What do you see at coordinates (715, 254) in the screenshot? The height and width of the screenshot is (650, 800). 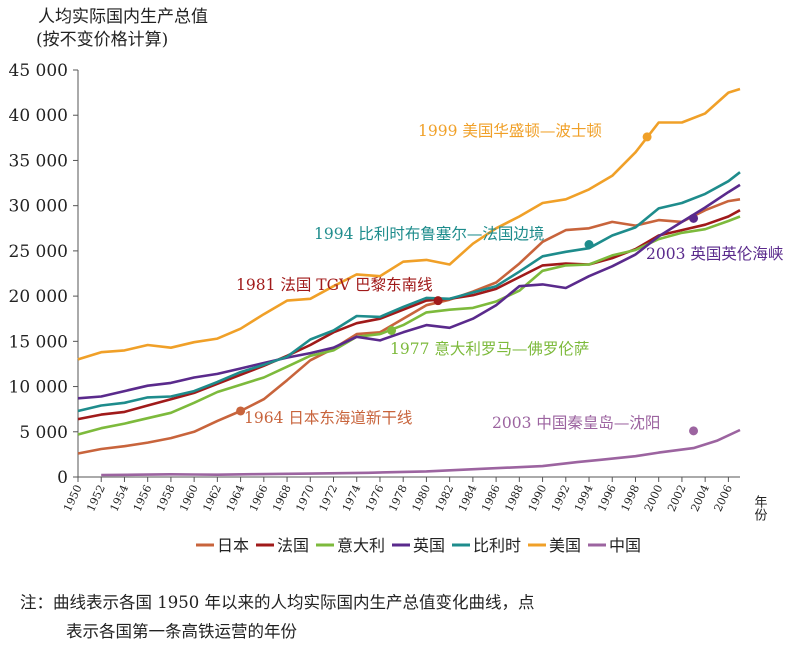 I see `annotation-英国: 2003 英国英伦海峡` at bounding box center [715, 254].